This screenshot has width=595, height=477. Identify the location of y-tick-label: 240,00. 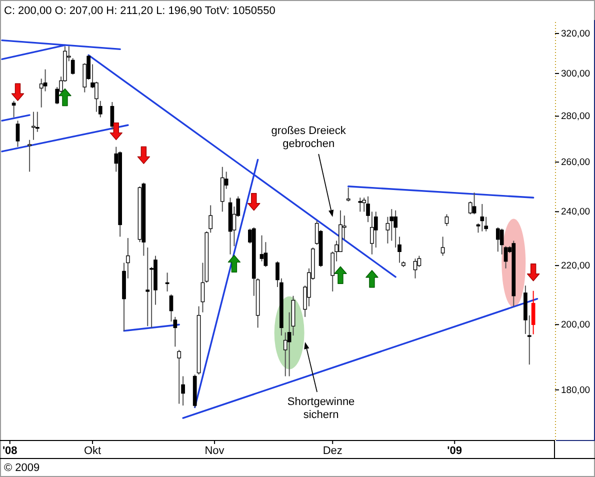
(575, 212).